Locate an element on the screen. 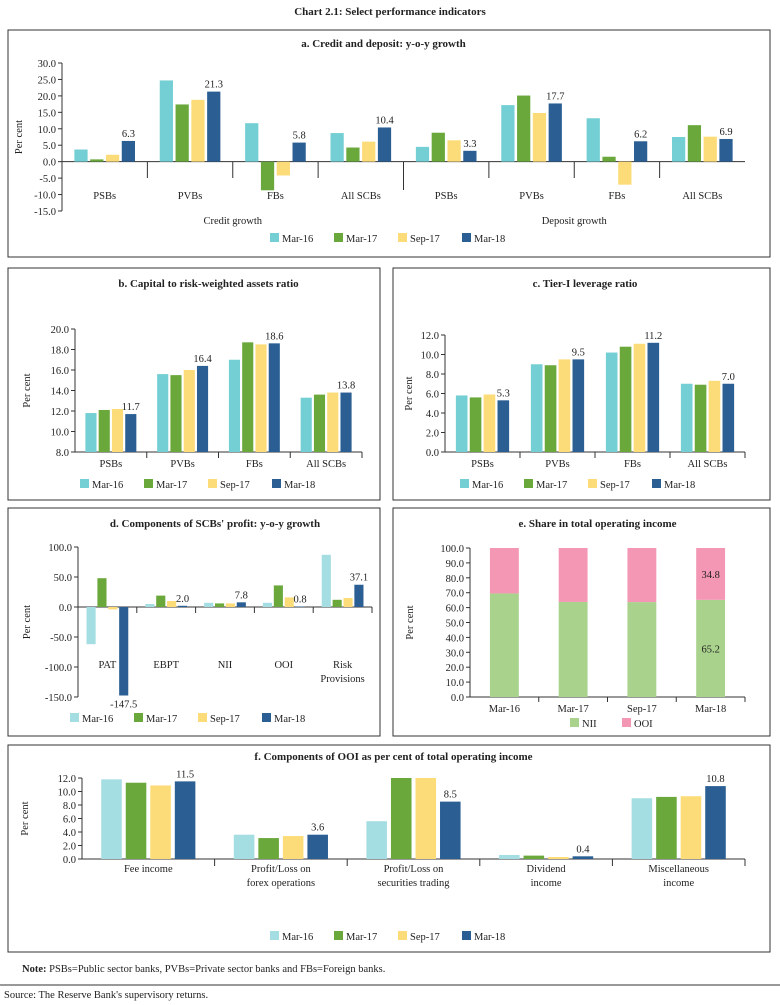 This screenshot has height=1005, width=780. data-label: 13.8 is located at coordinates (346, 386).